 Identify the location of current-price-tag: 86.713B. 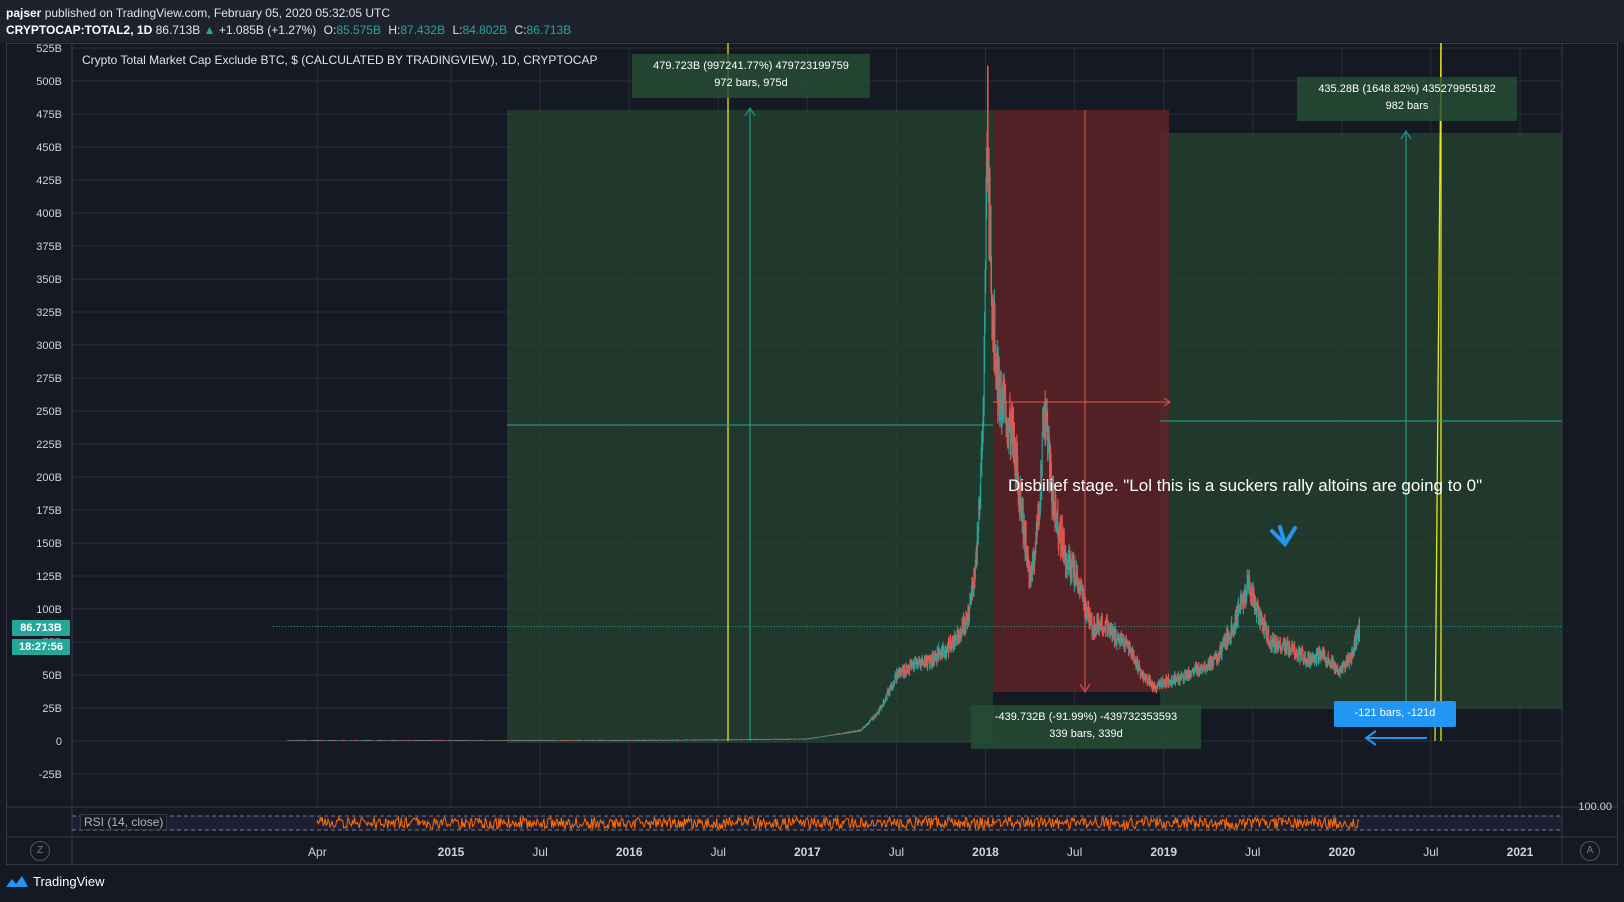
(41, 628).